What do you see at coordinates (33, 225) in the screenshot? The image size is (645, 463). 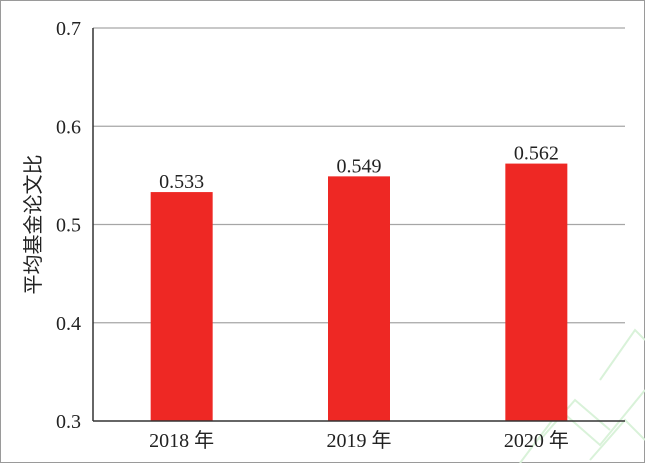 I see `y-axis-title: 平均基金论文比` at bounding box center [33, 225].